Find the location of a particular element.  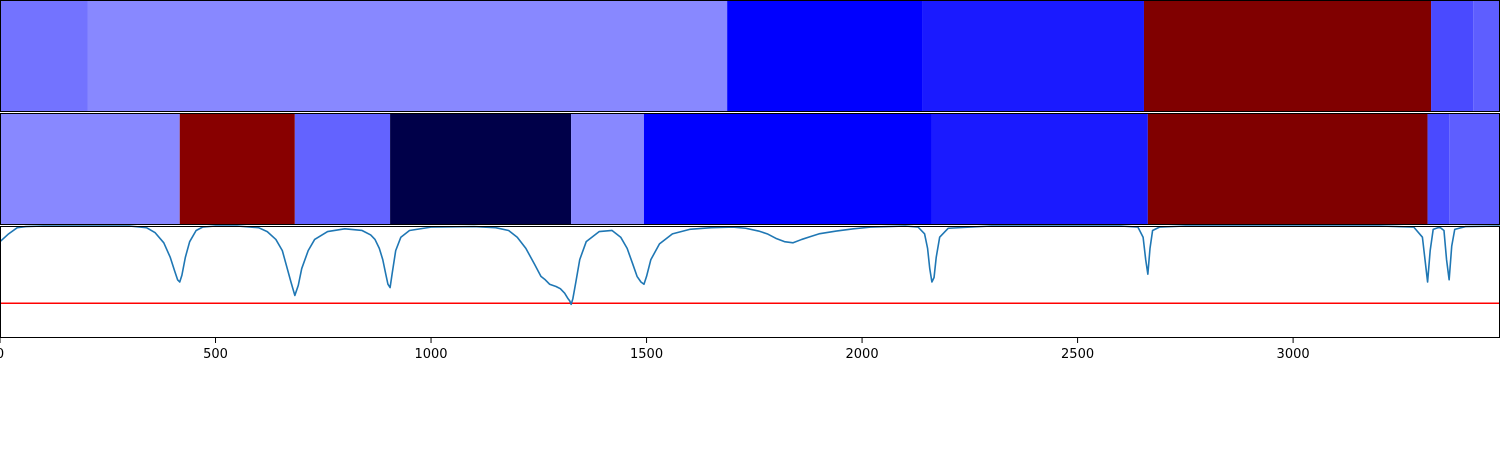

x-tick-label-4: 2000 is located at coordinates (862, 354).